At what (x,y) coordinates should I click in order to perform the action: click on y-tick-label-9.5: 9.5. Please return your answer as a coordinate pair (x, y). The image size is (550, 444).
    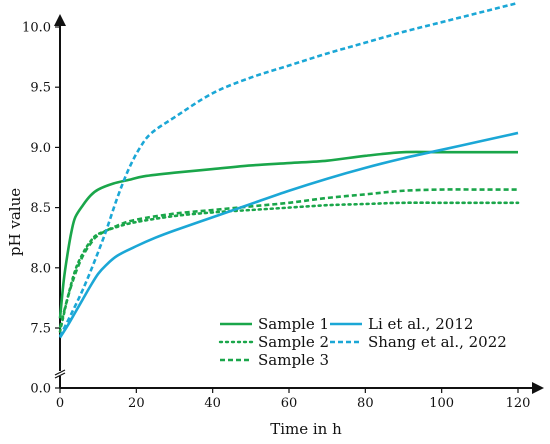
    Looking at the image, I should click on (40, 88).